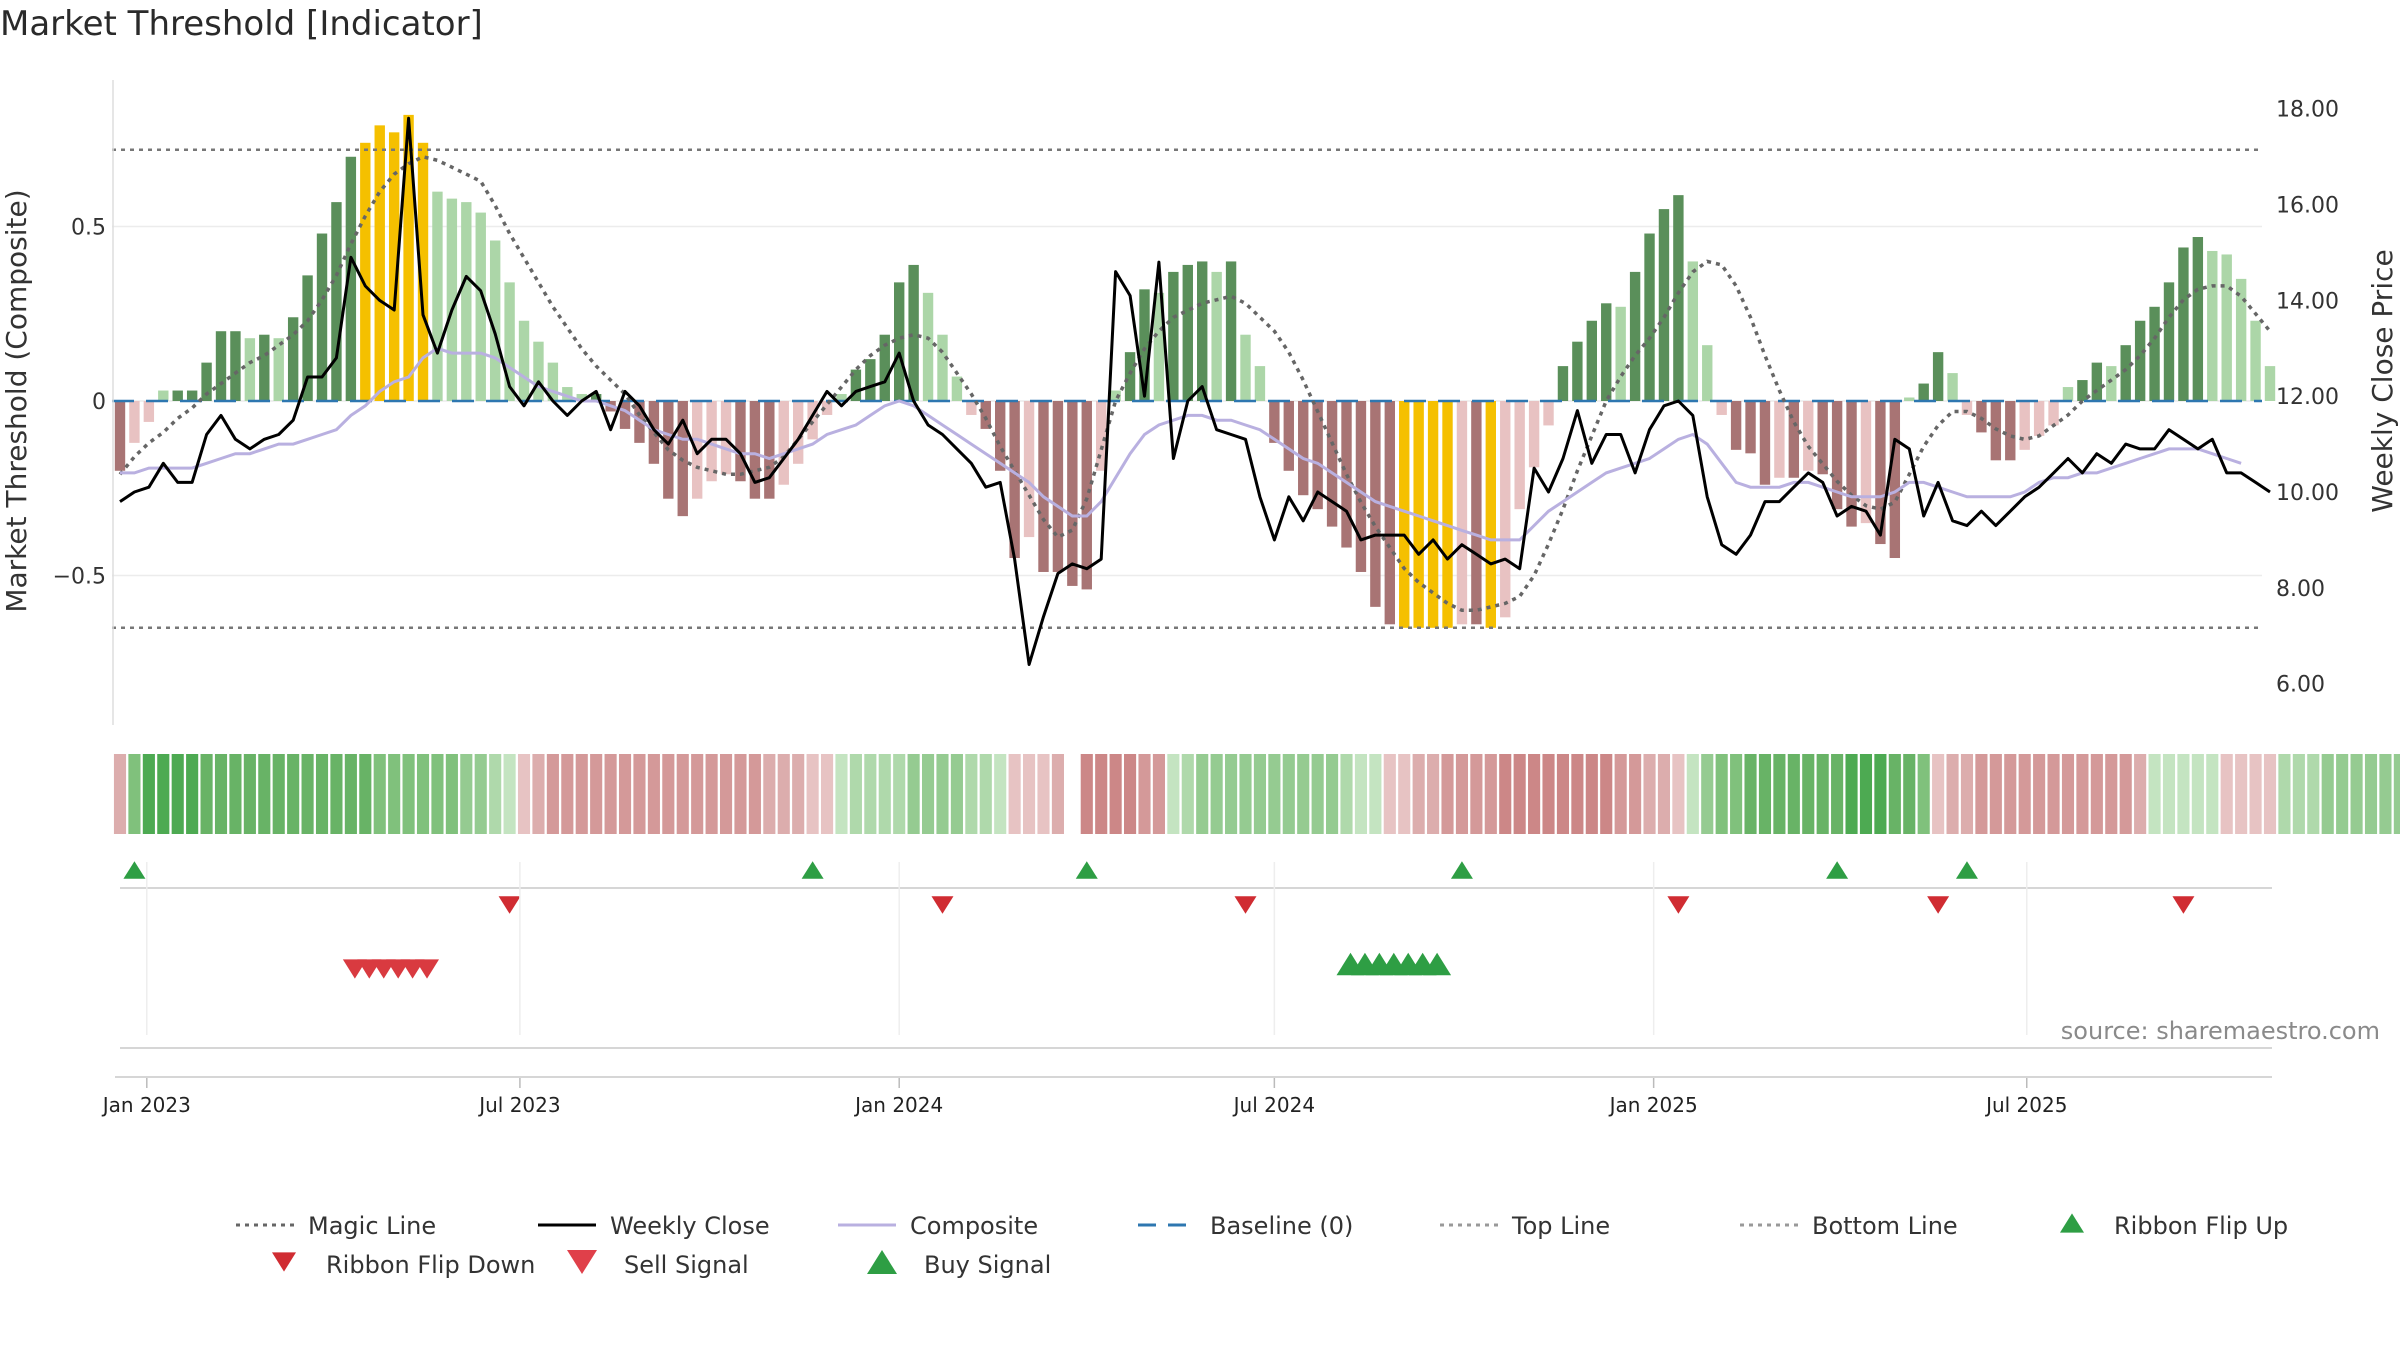 The image size is (2400, 1350). What do you see at coordinates (427, 969) in the screenshot?
I see `sell-signal-marker` at bounding box center [427, 969].